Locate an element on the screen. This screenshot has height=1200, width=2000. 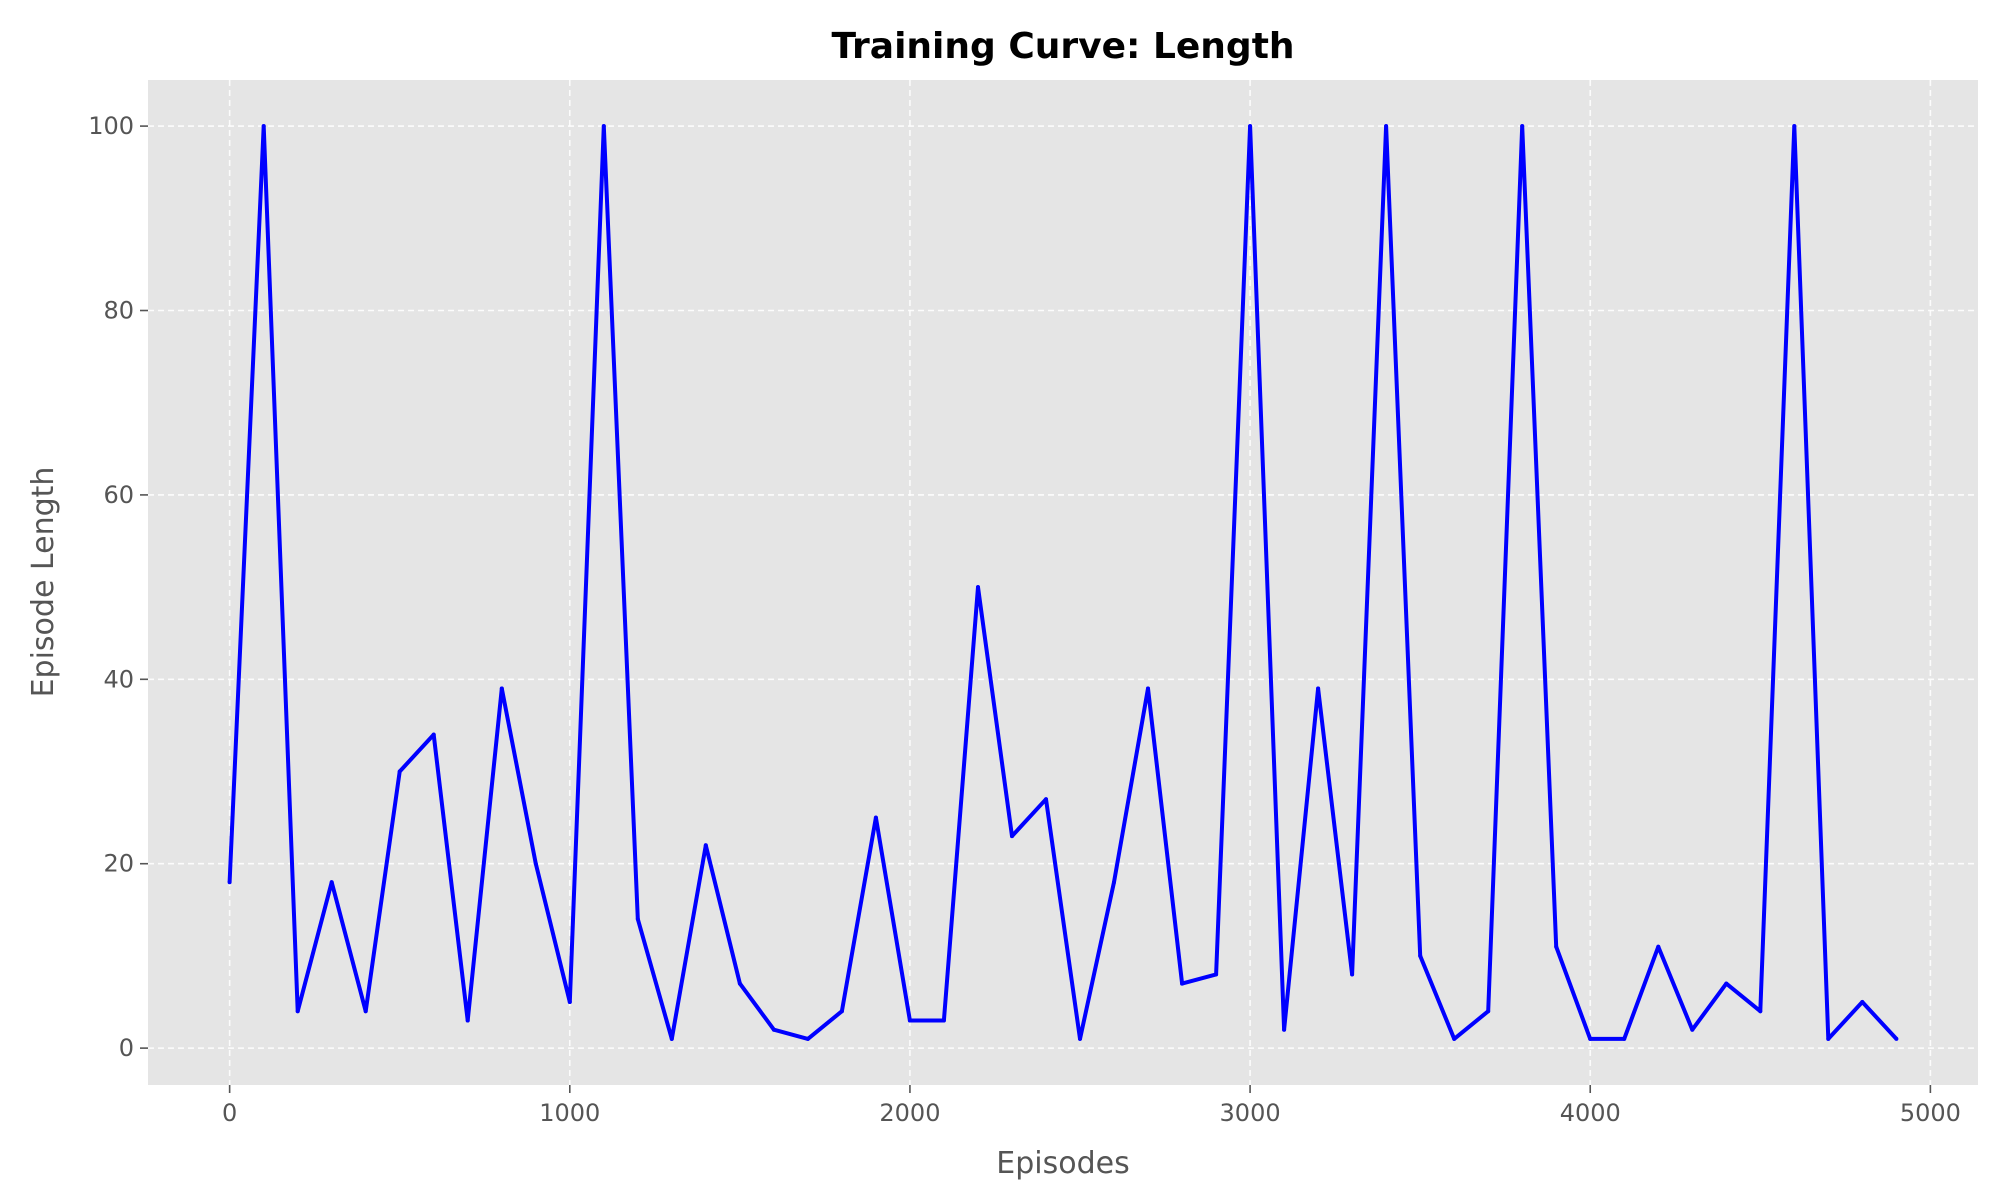
x-tick-label: 0 is located at coordinates (229, 1113).